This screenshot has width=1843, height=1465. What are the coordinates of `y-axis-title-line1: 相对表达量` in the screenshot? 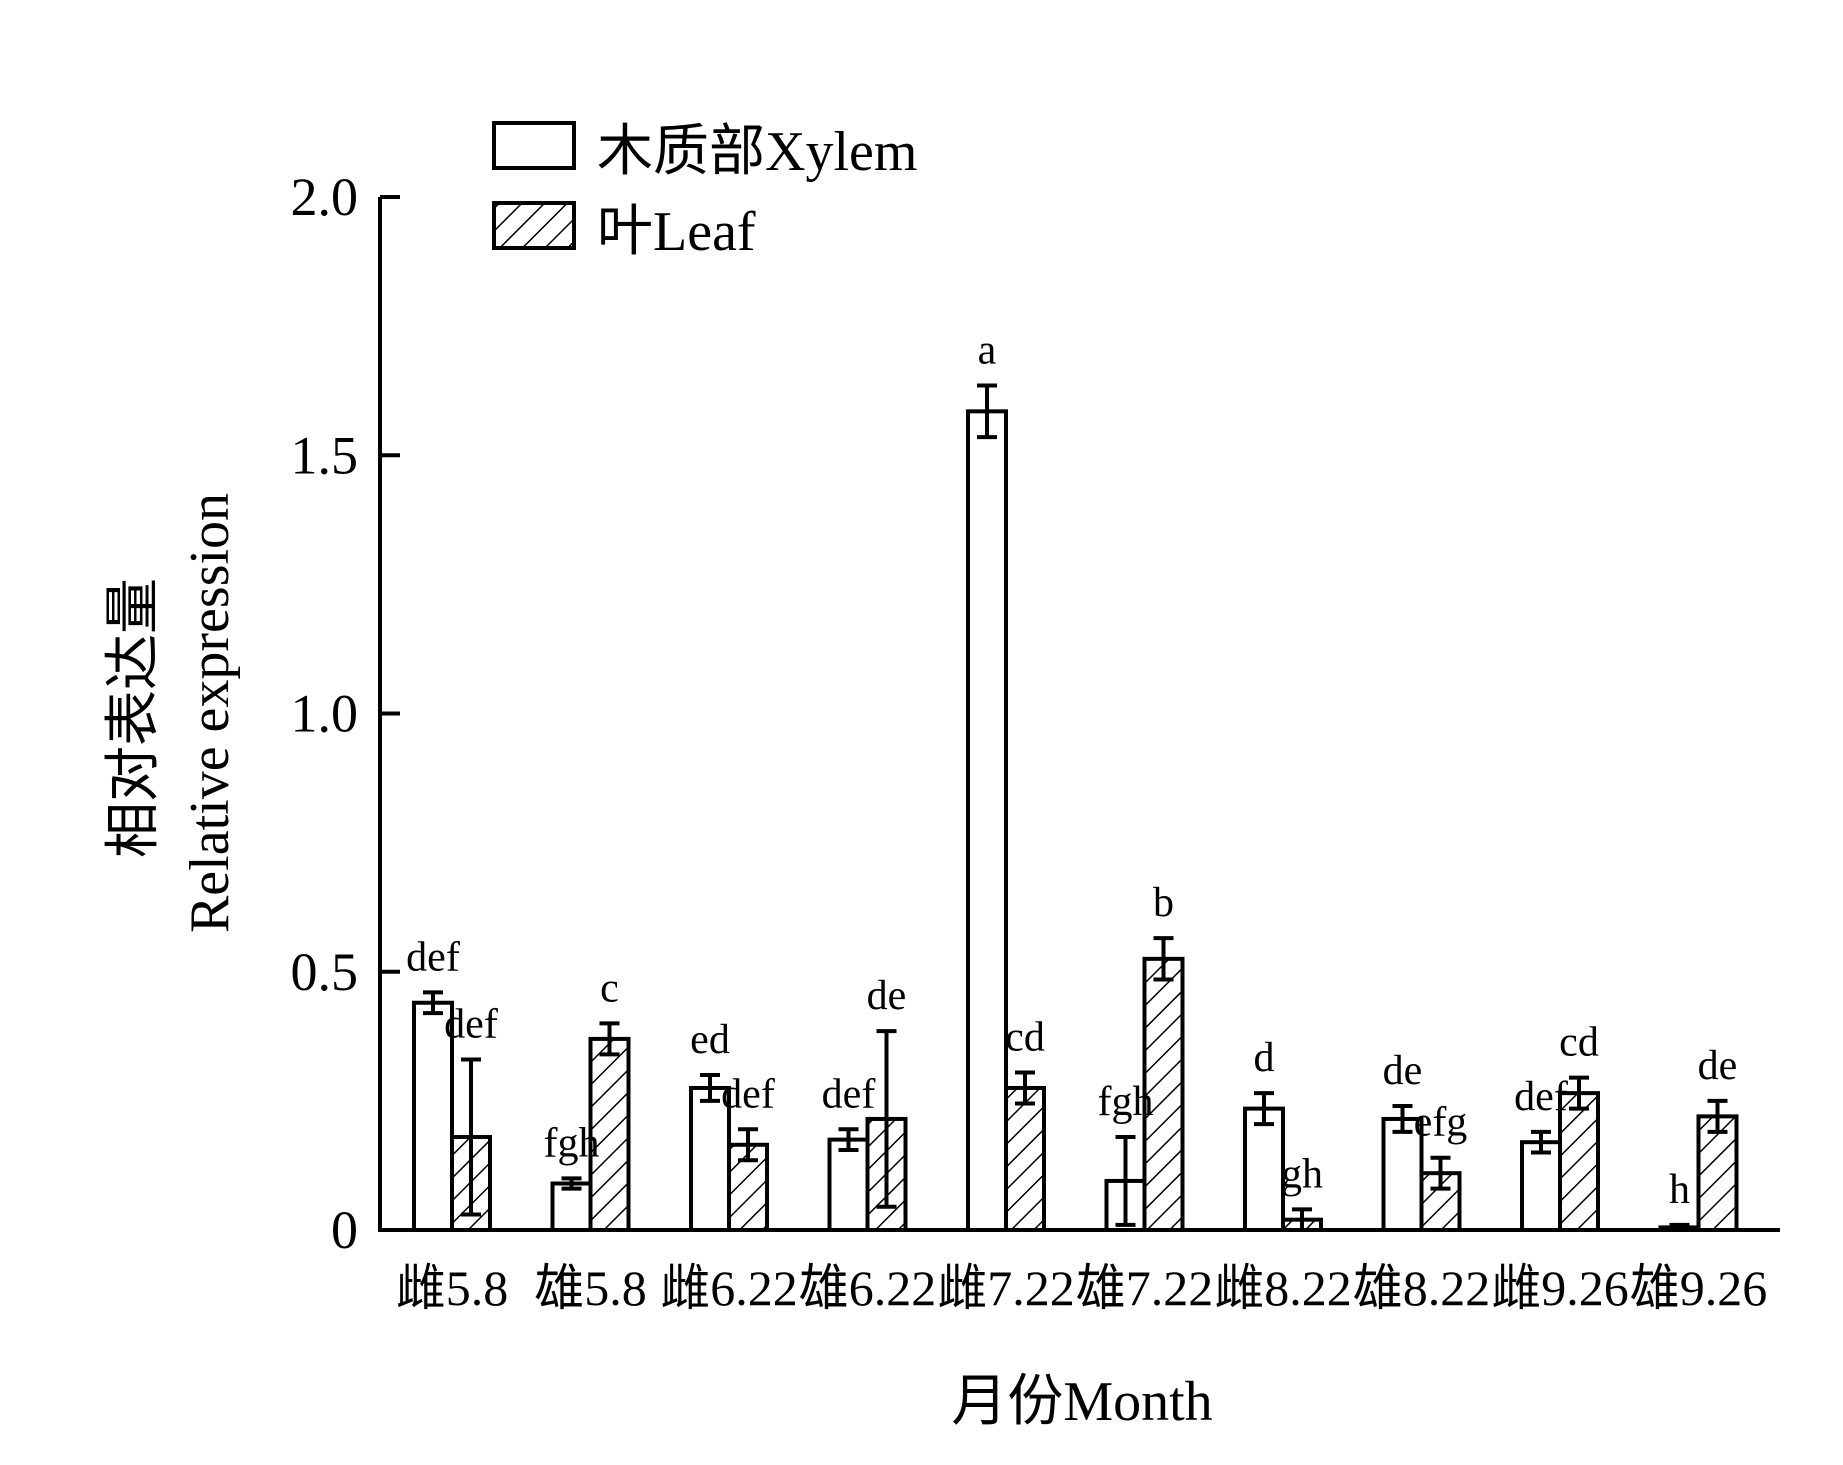 It's located at (134, 718).